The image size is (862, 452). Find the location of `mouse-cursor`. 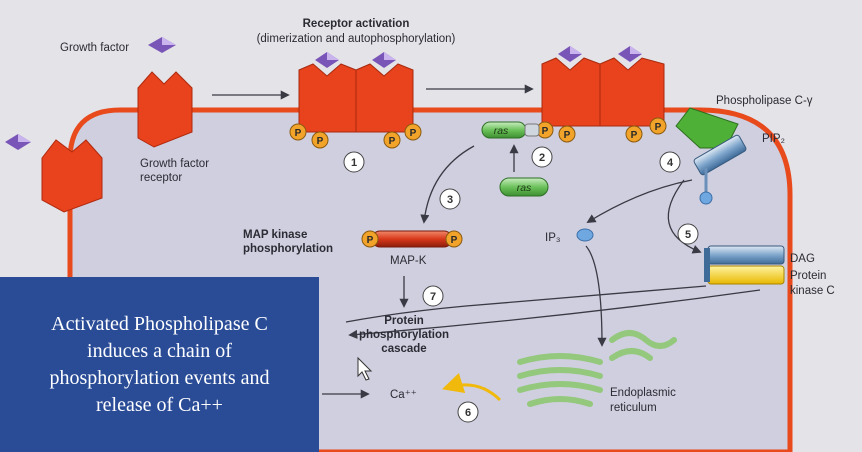

mouse-cursor is located at coordinates (365, 368).